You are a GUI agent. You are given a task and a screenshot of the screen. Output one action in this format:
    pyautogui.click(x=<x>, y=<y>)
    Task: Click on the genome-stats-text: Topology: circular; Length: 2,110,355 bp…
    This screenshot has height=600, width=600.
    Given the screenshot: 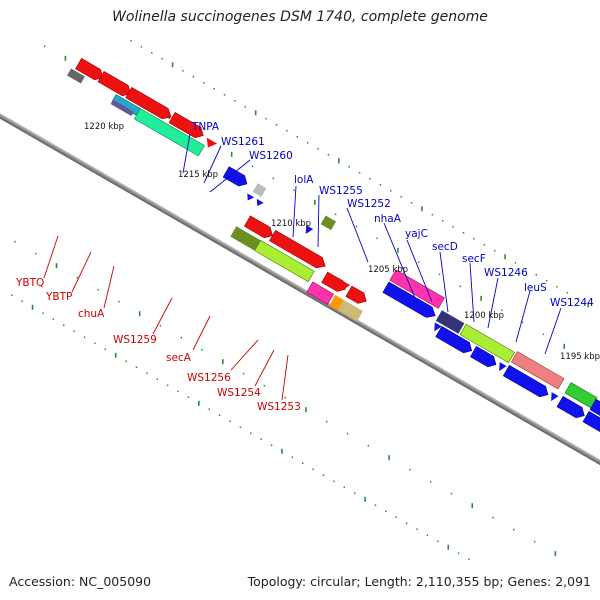 What is the action you would take?
    pyautogui.click(x=419, y=581)
    